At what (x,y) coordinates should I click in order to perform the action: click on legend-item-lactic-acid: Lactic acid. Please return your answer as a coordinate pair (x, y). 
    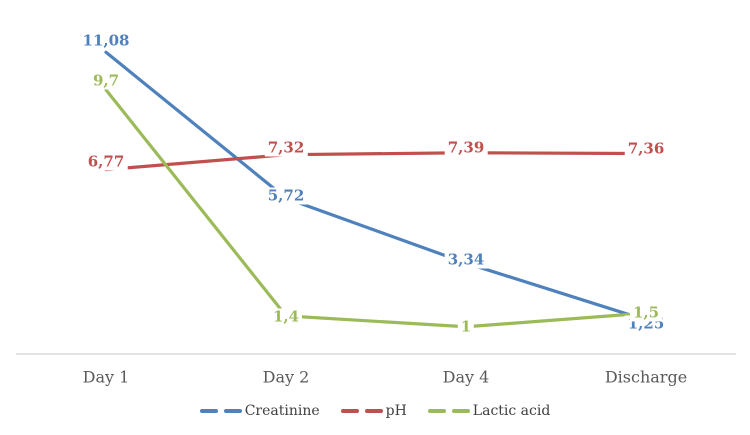
    Looking at the image, I should click on (489, 411).